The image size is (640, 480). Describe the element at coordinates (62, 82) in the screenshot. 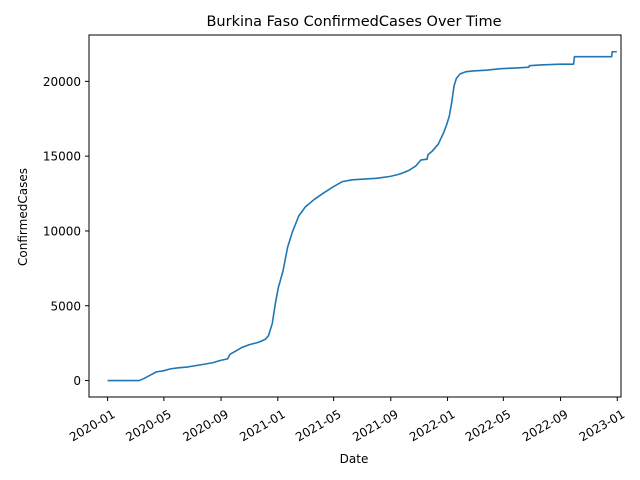

I see `y-tick-label: 20000` at that location.